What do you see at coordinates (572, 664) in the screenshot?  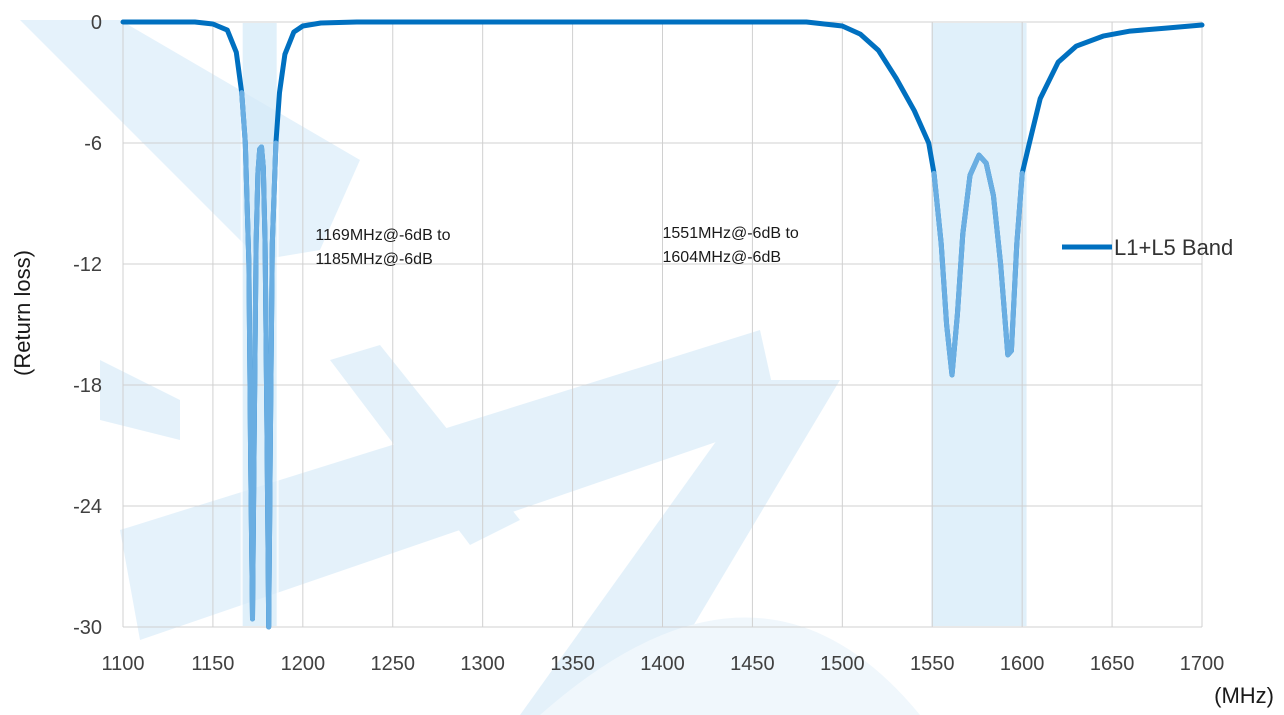 I see `x-tick-label: 1350` at bounding box center [572, 664].